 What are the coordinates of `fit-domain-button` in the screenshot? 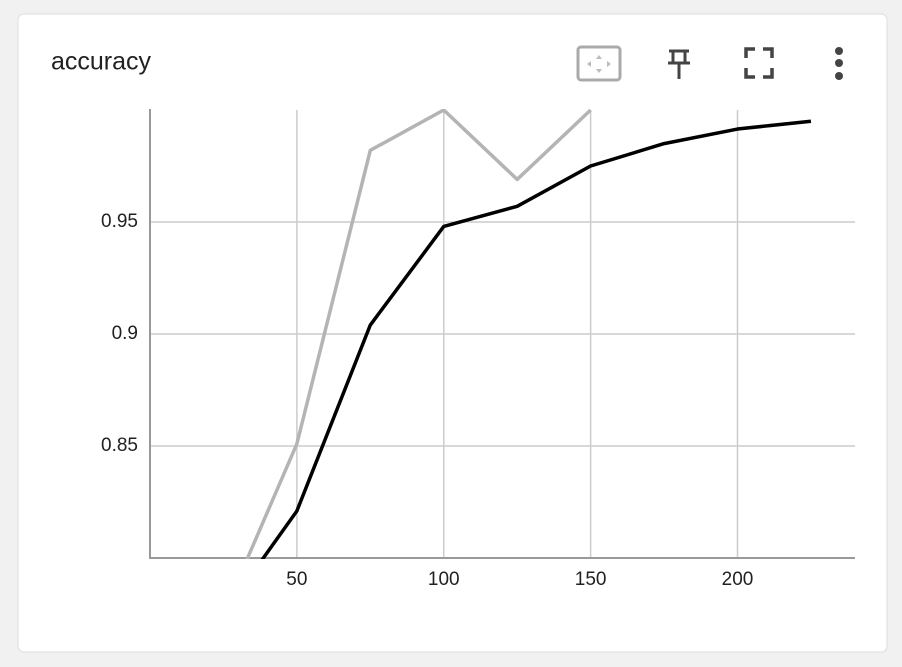 It's located at (599, 63).